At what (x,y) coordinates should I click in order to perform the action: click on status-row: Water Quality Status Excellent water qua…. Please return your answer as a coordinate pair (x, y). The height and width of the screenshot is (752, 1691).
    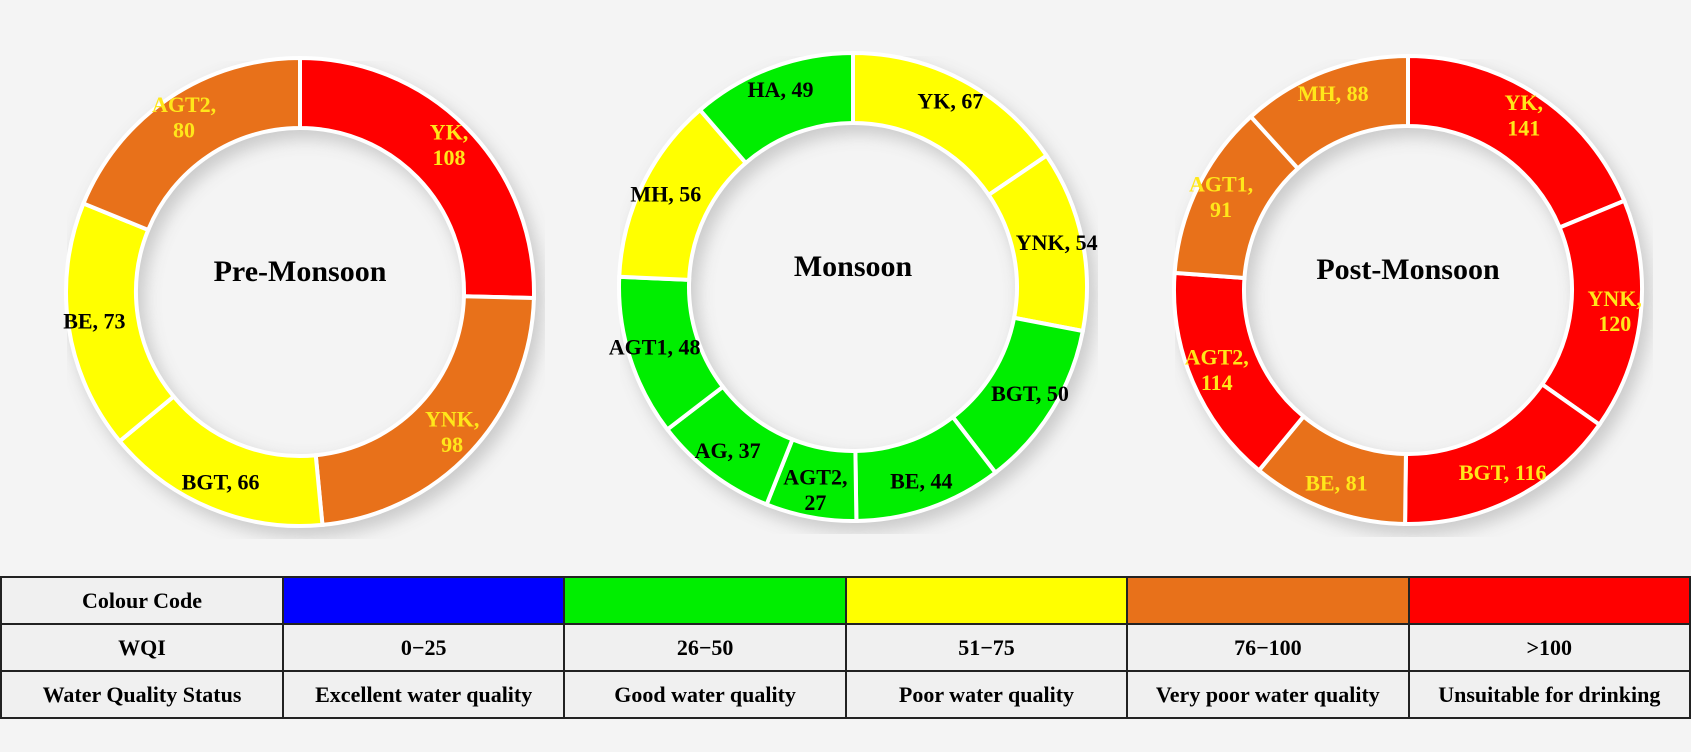
    Looking at the image, I should click on (845, 694).